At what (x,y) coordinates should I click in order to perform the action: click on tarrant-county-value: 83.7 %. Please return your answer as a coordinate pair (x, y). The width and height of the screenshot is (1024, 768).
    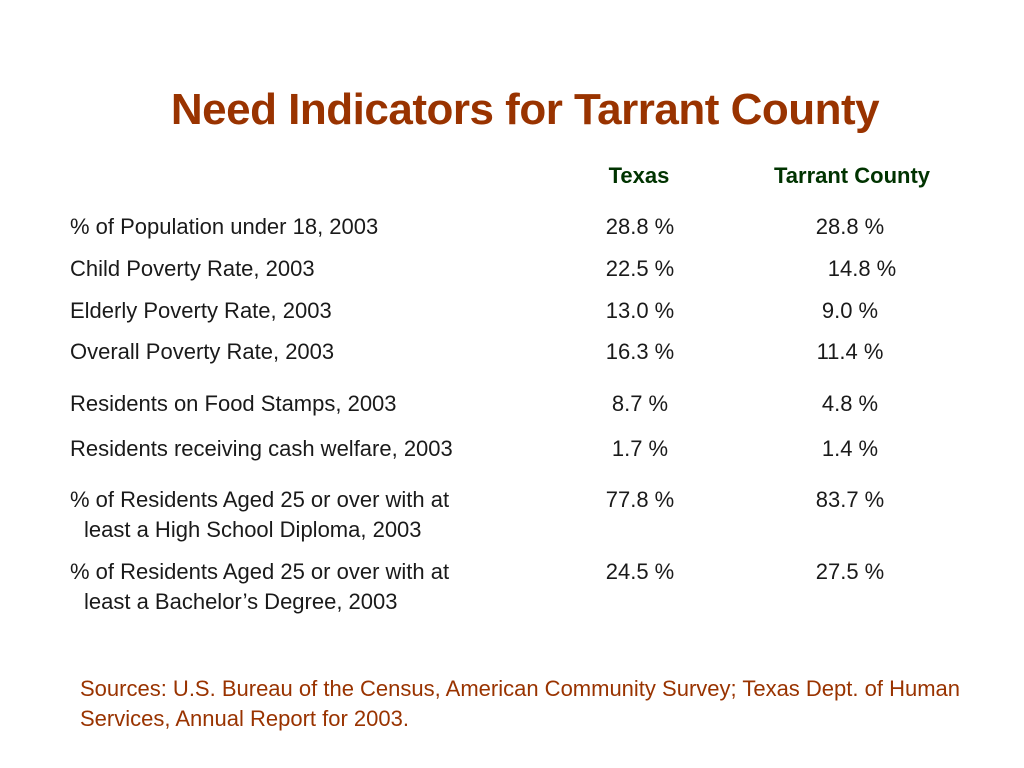
    Looking at the image, I should click on (850, 499).